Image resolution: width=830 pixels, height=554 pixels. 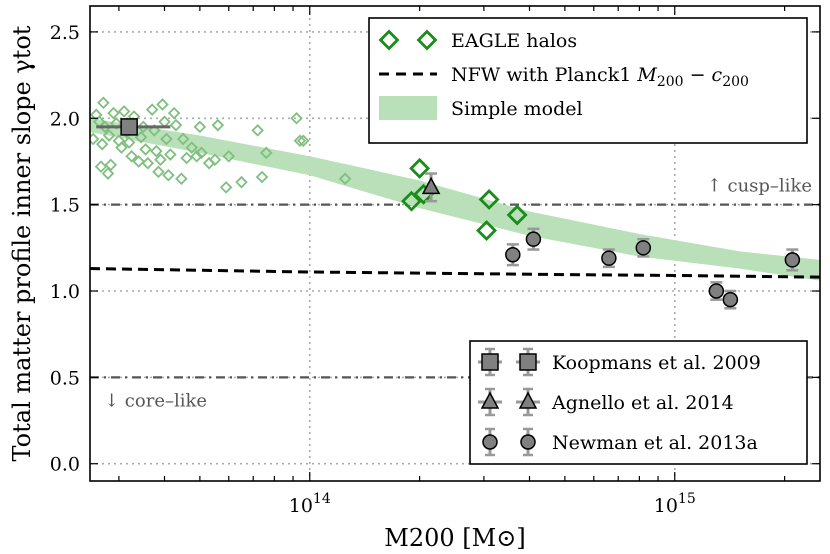 I want to click on y-tick-label: 2.5, so click(x=65, y=33).